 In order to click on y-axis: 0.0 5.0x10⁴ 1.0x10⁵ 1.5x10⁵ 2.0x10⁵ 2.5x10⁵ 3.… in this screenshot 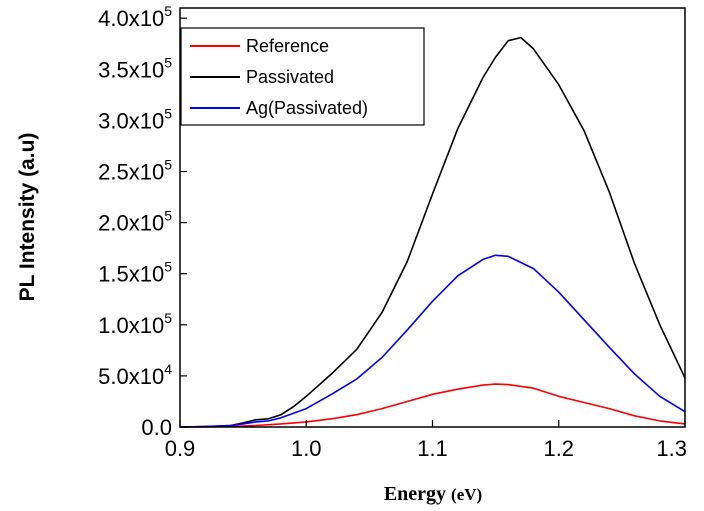, I will do `click(142, 221)`.